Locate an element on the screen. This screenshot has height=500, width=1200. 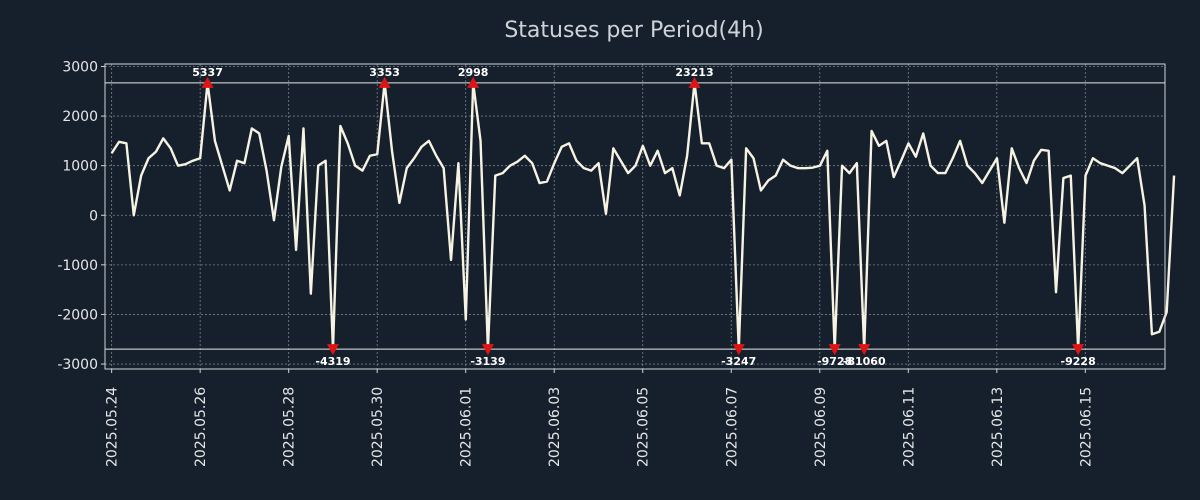
trough-label: -9728 is located at coordinates (834, 361).